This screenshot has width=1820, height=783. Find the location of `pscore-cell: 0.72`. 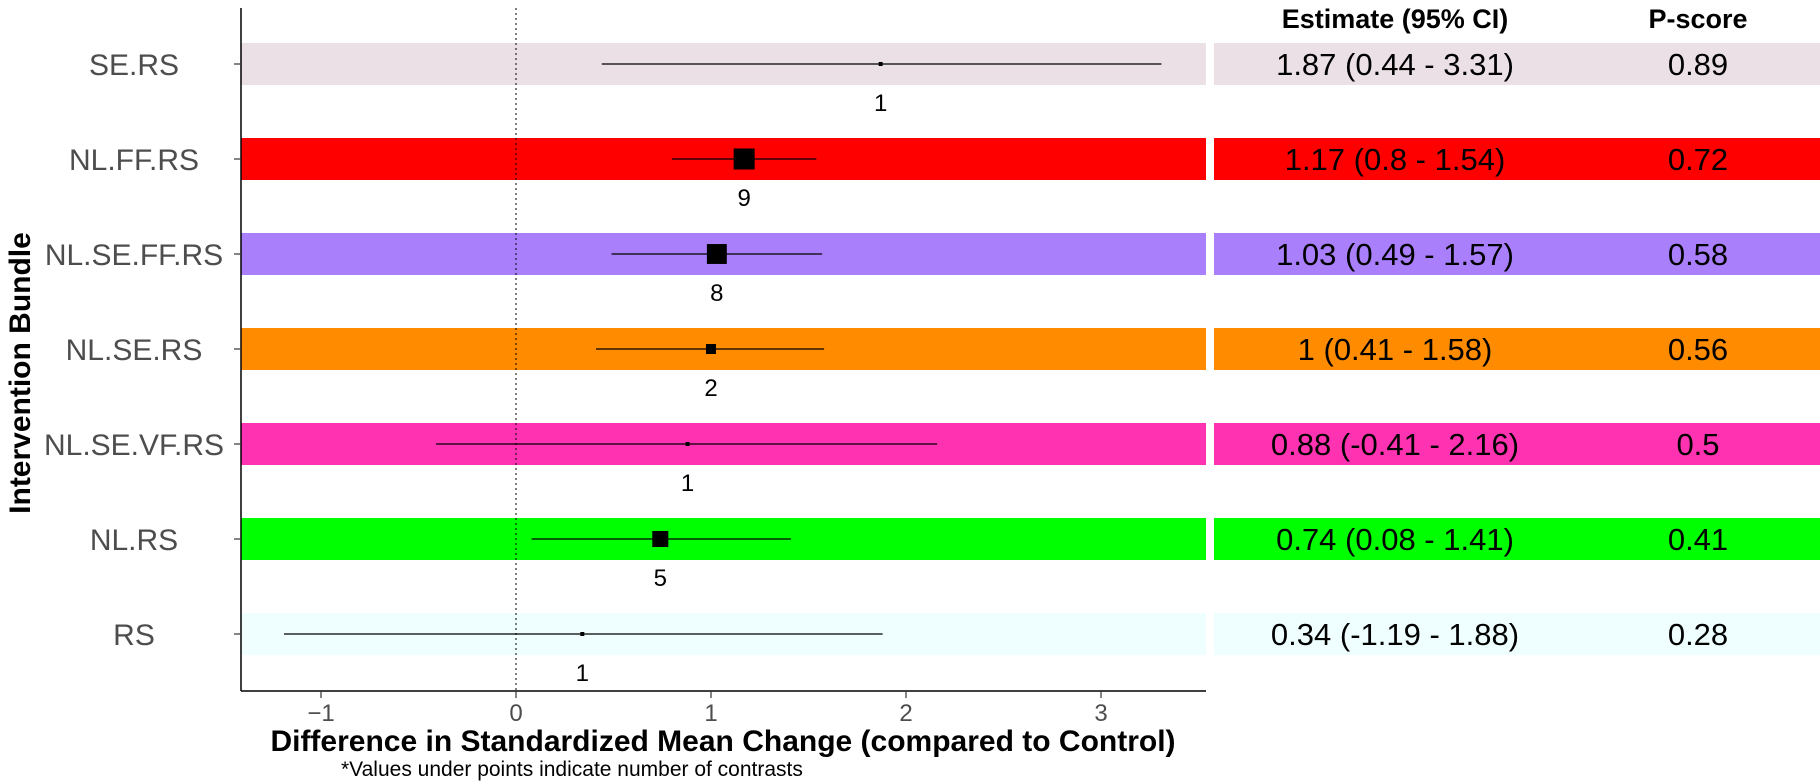

pscore-cell: 0.72 is located at coordinates (1698, 159).